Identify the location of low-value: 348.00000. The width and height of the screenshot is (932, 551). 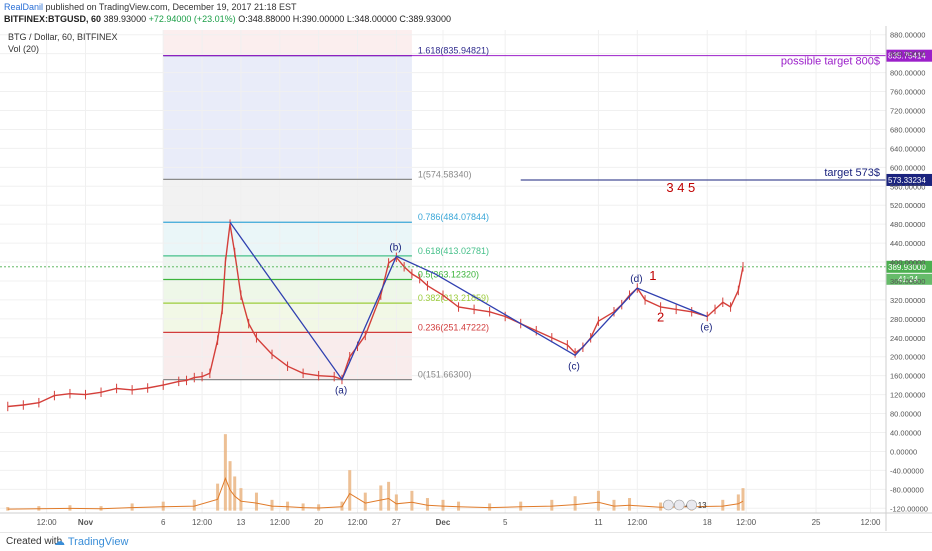
(375, 19).